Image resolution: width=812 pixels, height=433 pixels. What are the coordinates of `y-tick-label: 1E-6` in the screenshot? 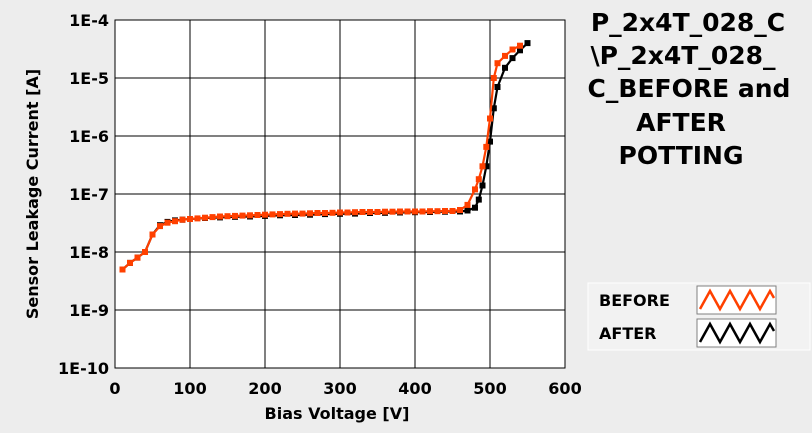 It's located at (89, 136).